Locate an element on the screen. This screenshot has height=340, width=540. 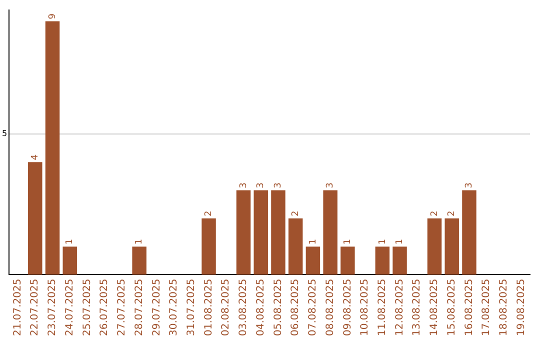
y-tick-label: 5 is located at coordinates (5, 133).